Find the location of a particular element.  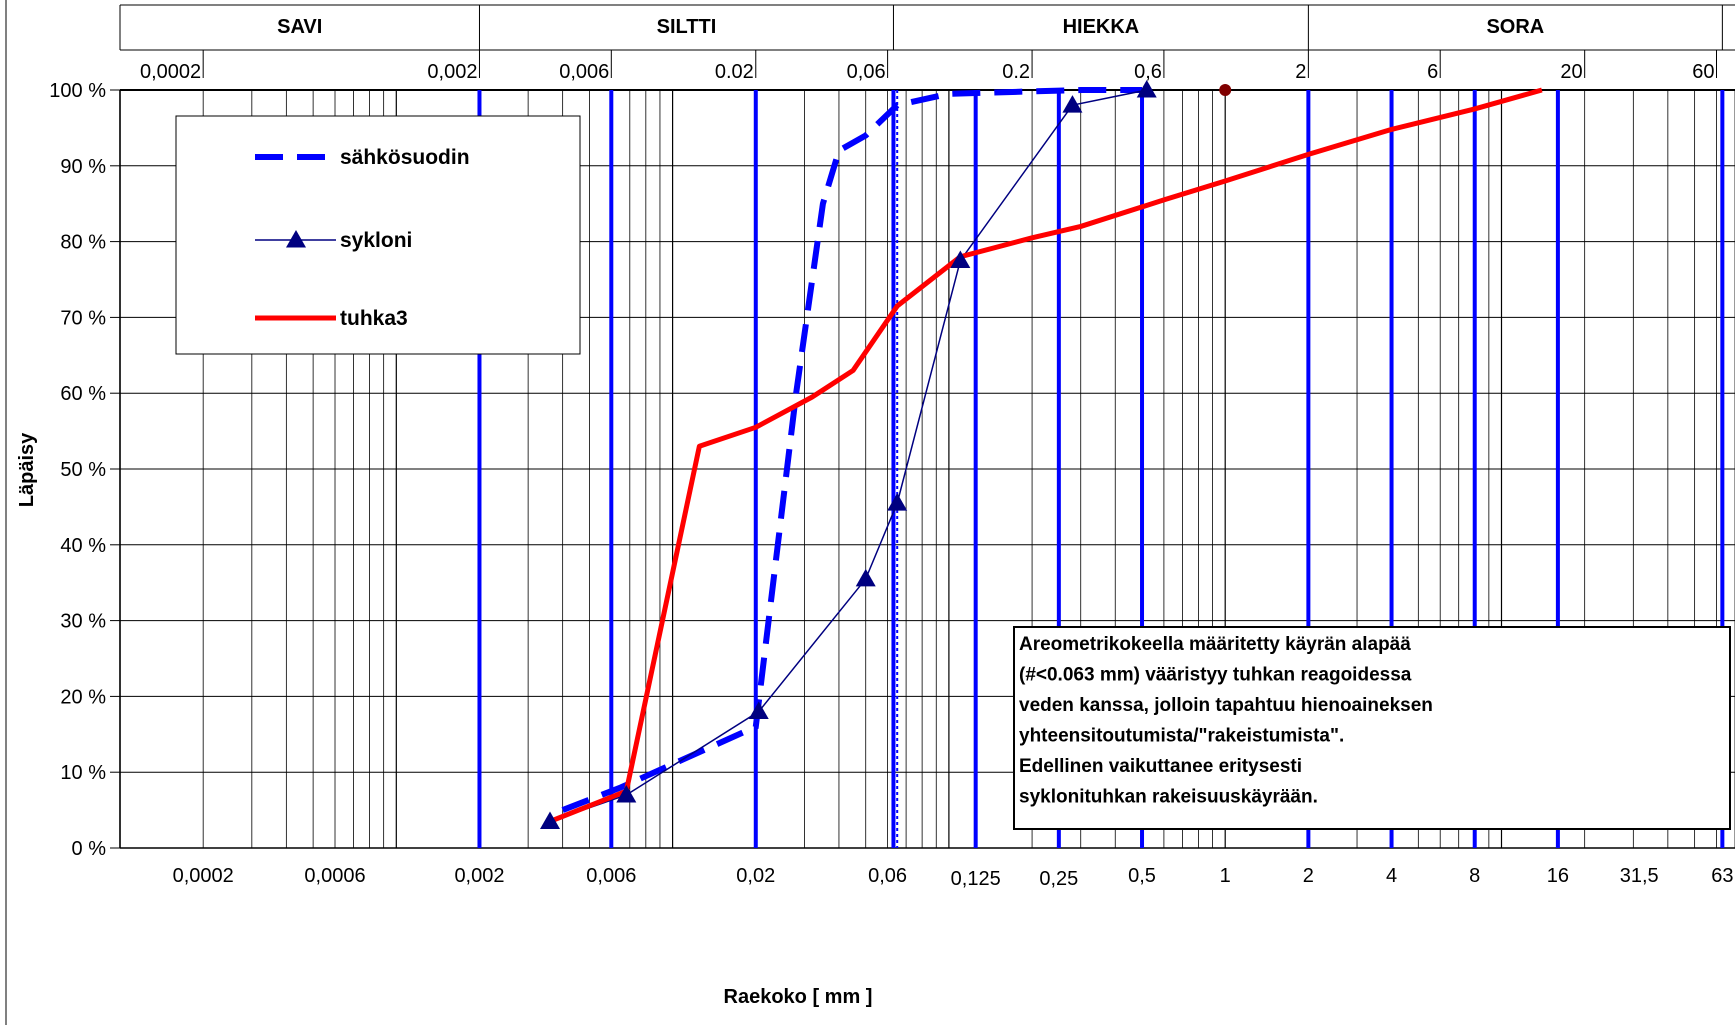

y-tick-label: 80 % is located at coordinates (83, 243).